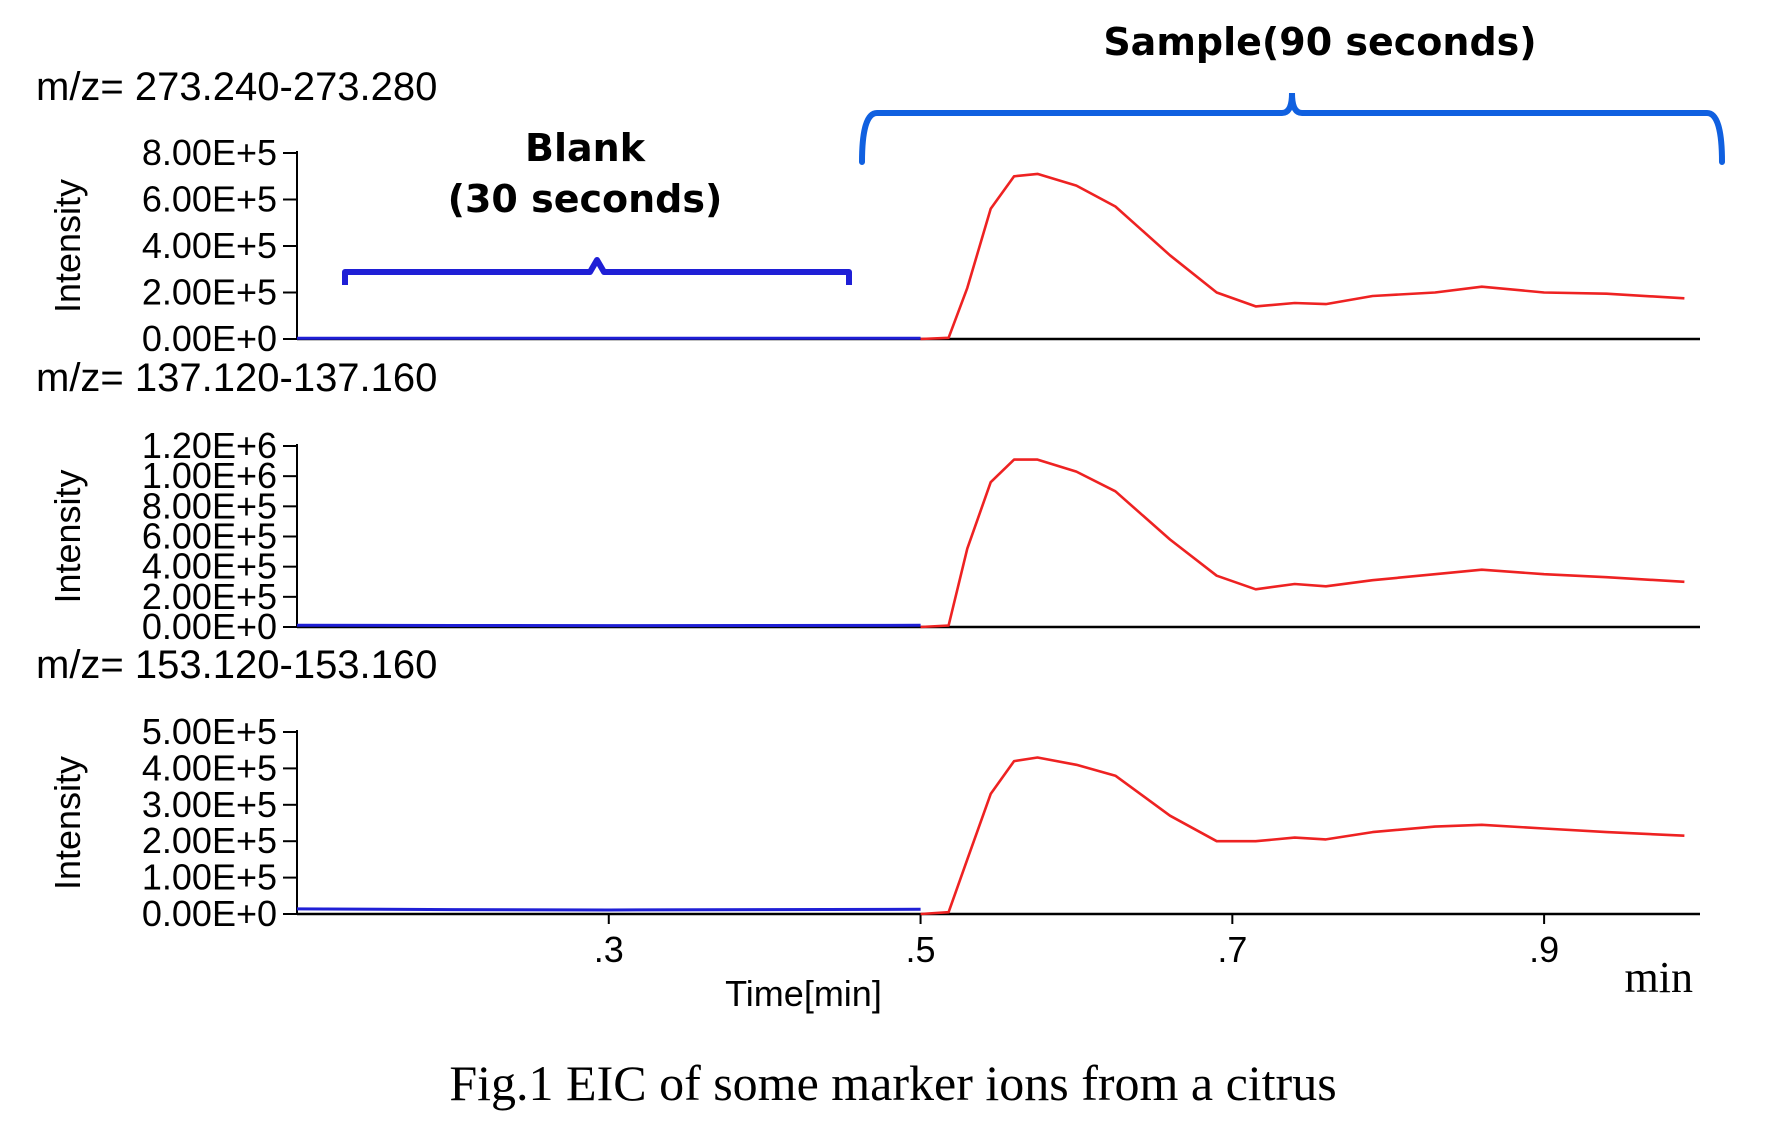 The image size is (1787, 1125). What do you see at coordinates (209, 445) in the screenshot?
I see `y-tick-label: 1.20E+6` at bounding box center [209, 445].